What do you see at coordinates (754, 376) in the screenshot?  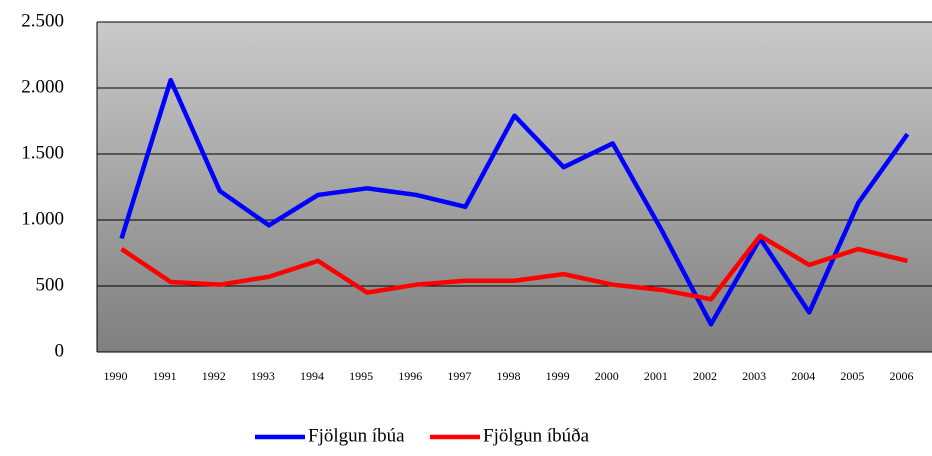 I see `x-tick-label: 2003` at bounding box center [754, 376].